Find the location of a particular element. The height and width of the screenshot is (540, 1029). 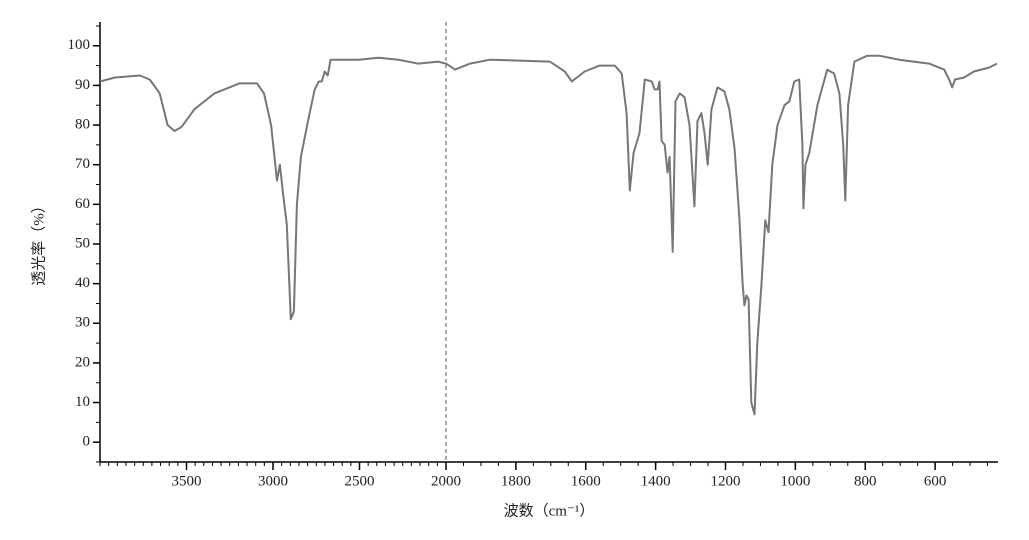

x-tick-label: 1800 is located at coordinates (516, 481).